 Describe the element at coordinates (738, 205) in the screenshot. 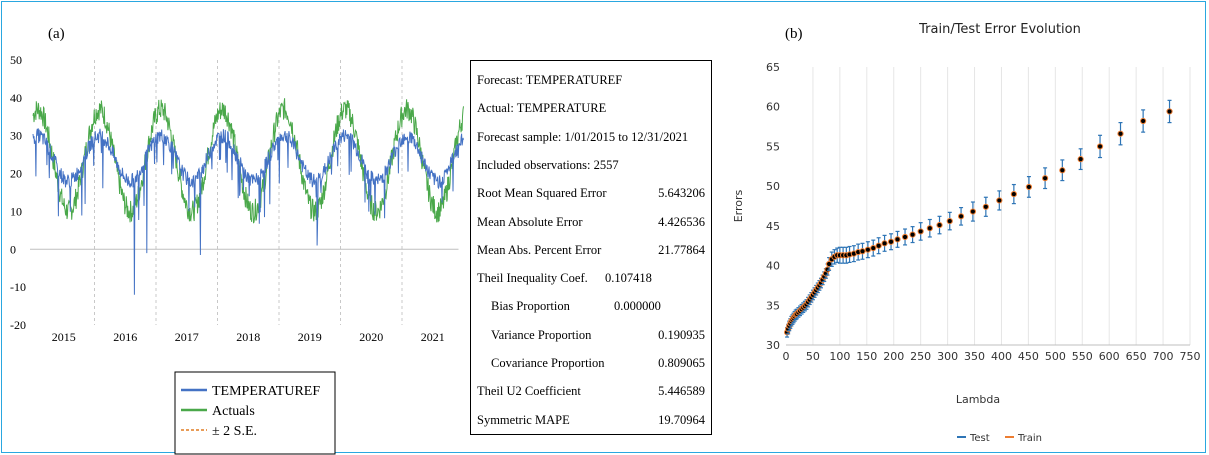

I see `y-axis-title: Errors` at that location.